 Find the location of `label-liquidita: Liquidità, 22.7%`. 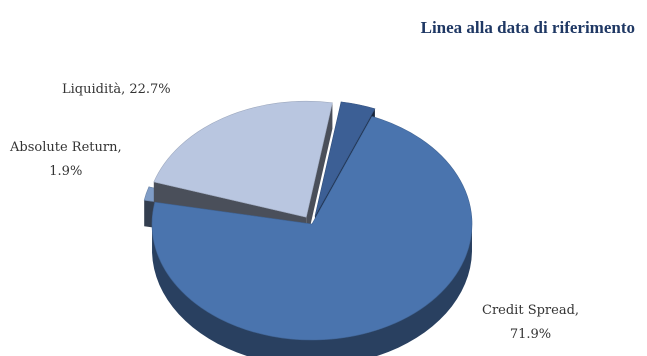

label-liquidita: Liquidità, 22.7% is located at coordinates (116, 89).